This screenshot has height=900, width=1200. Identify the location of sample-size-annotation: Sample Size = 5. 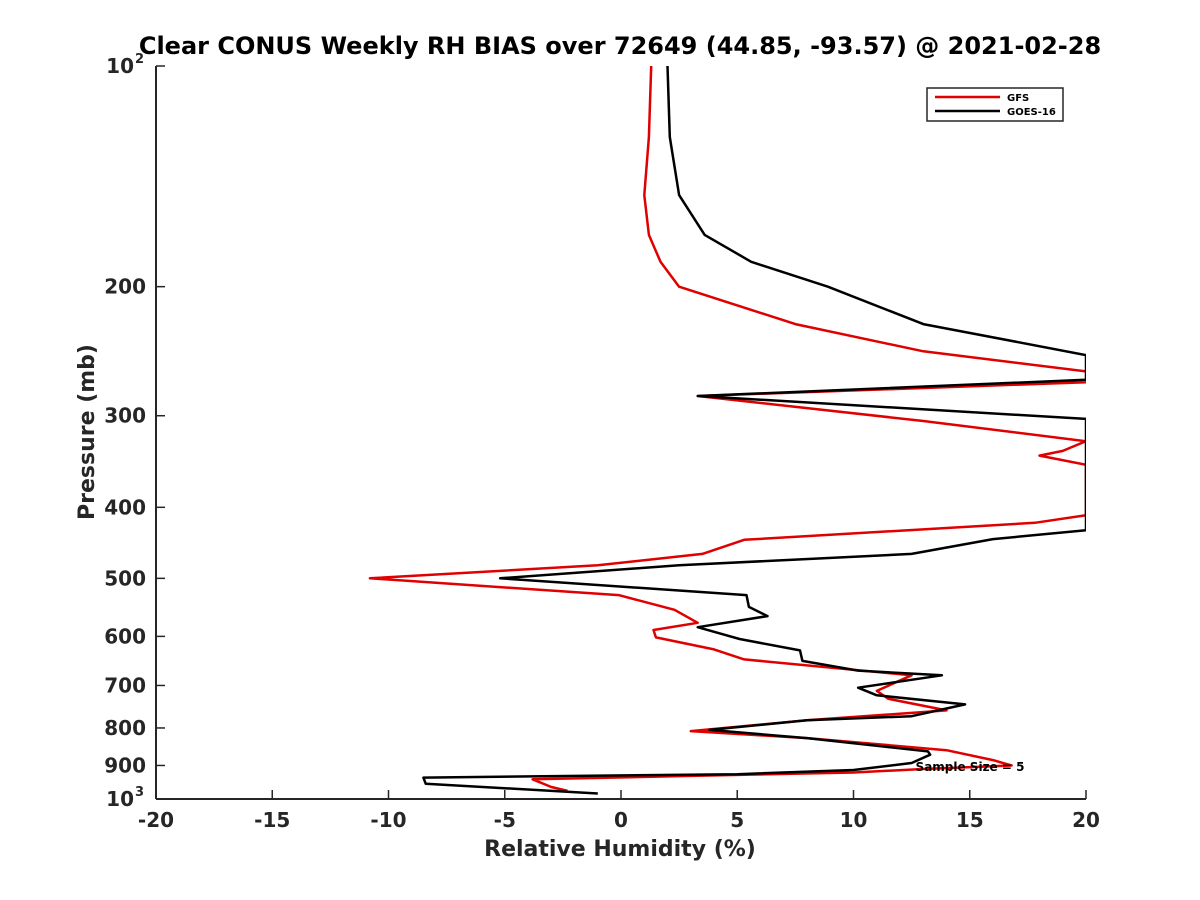
(970, 767).